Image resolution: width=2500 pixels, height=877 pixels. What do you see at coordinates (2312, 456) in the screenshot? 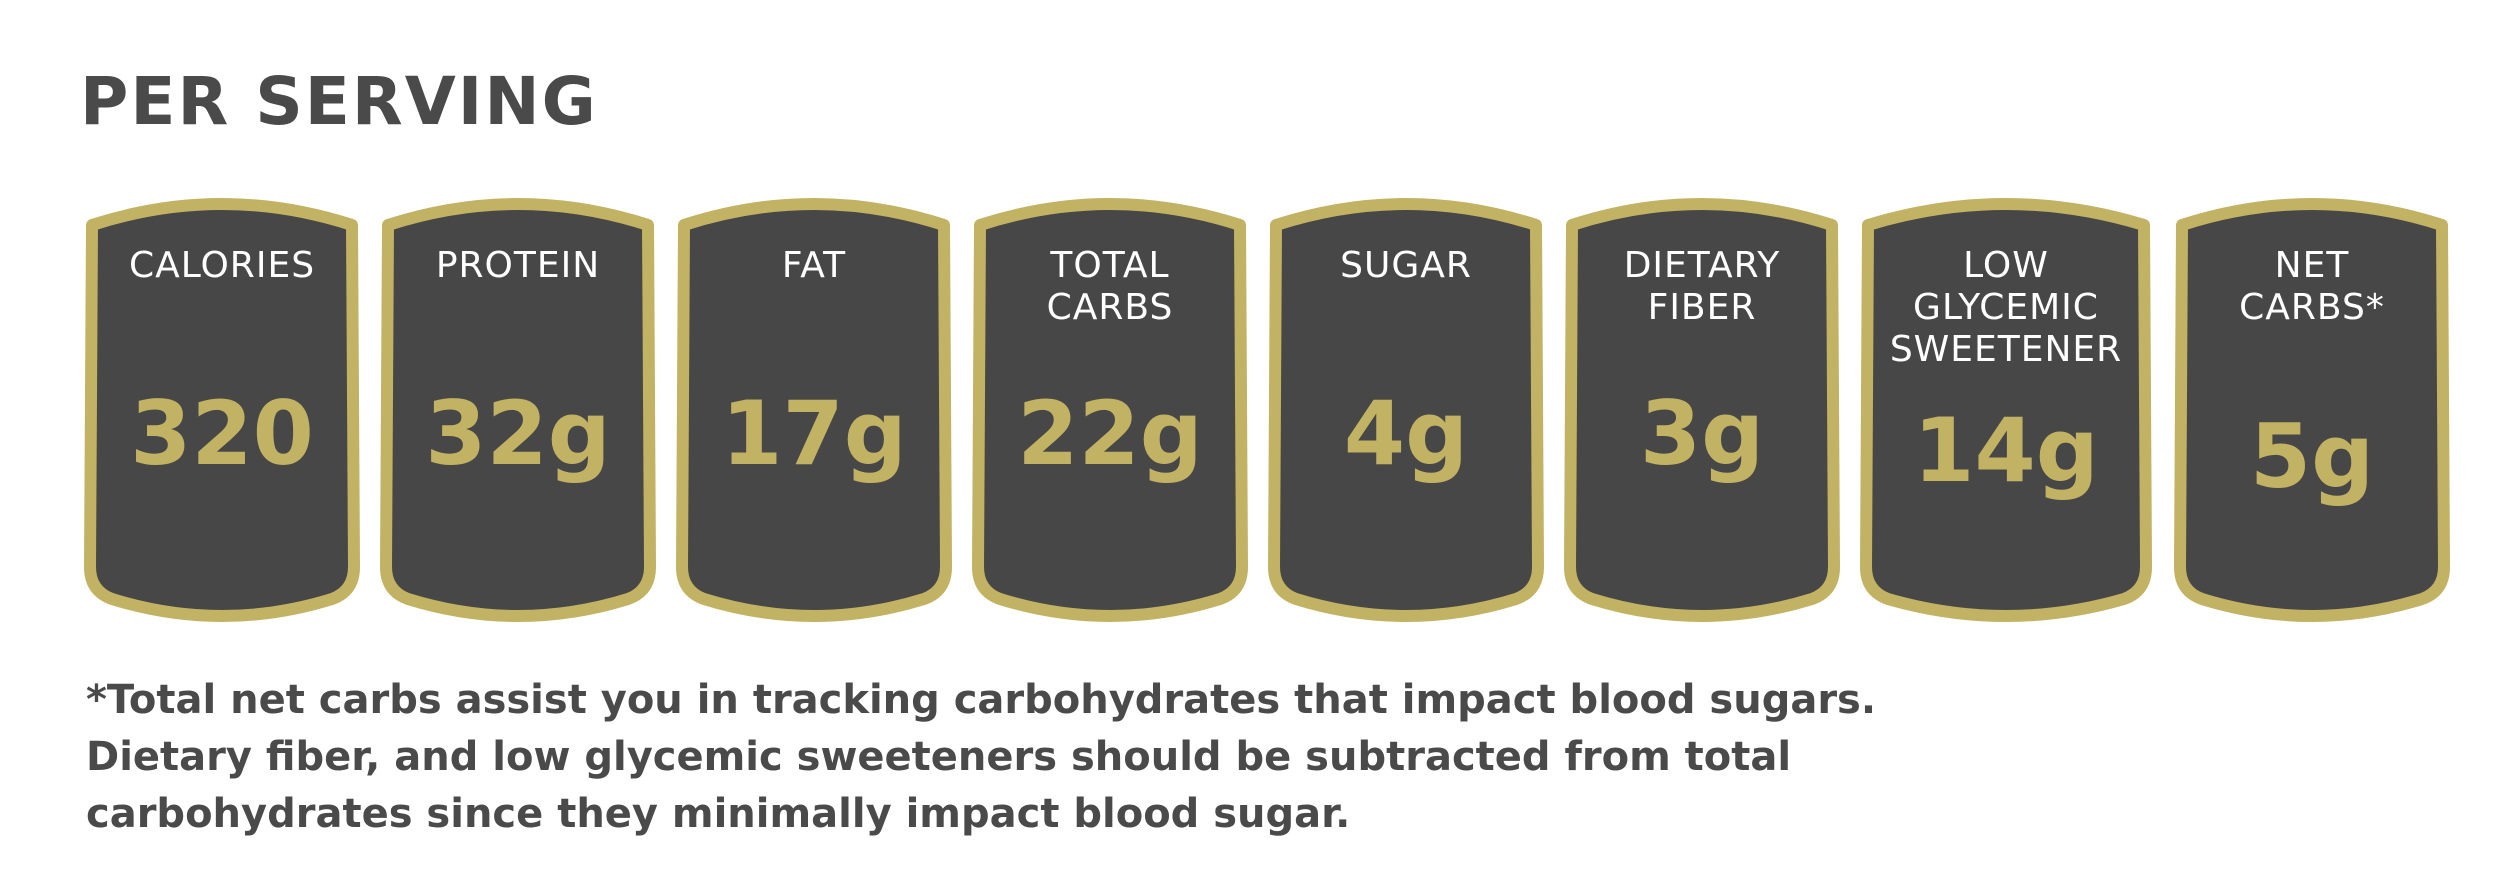
I see `panel-value: 5g` at bounding box center [2312, 456].